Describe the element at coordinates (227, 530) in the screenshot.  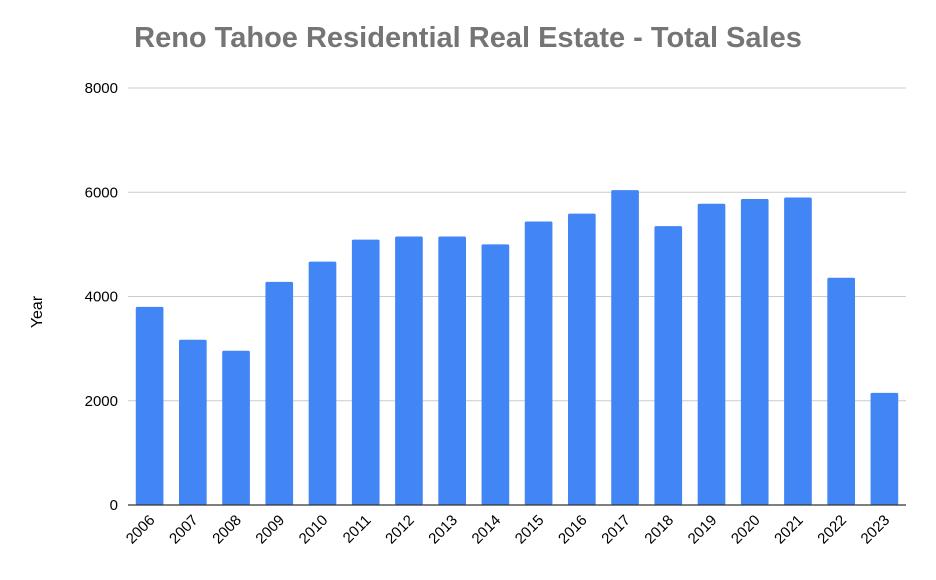
I see `x-tick-label: 2008` at that location.